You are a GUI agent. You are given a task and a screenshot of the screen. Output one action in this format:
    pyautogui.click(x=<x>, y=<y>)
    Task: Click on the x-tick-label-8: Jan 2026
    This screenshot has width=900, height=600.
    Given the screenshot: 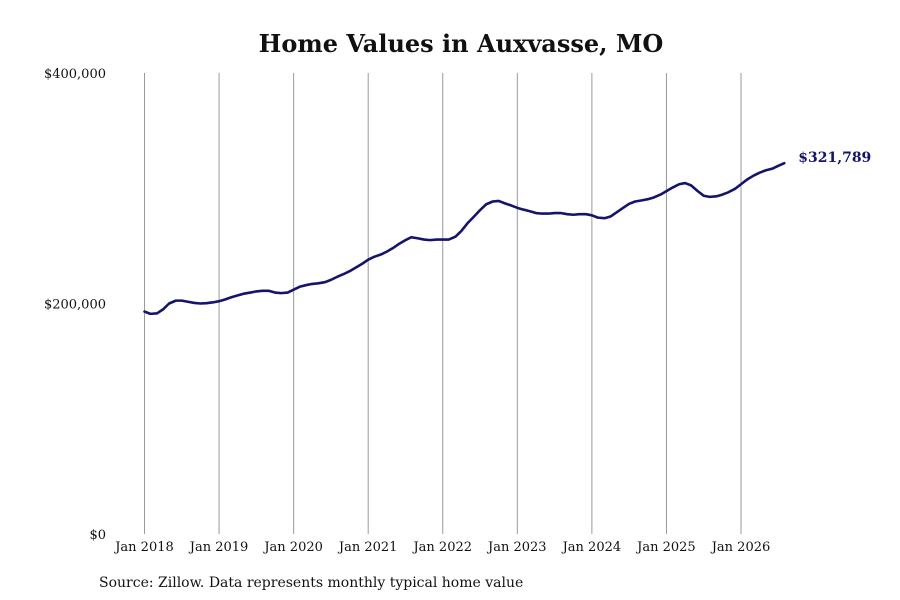 What is the action you would take?
    pyautogui.click(x=740, y=547)
    